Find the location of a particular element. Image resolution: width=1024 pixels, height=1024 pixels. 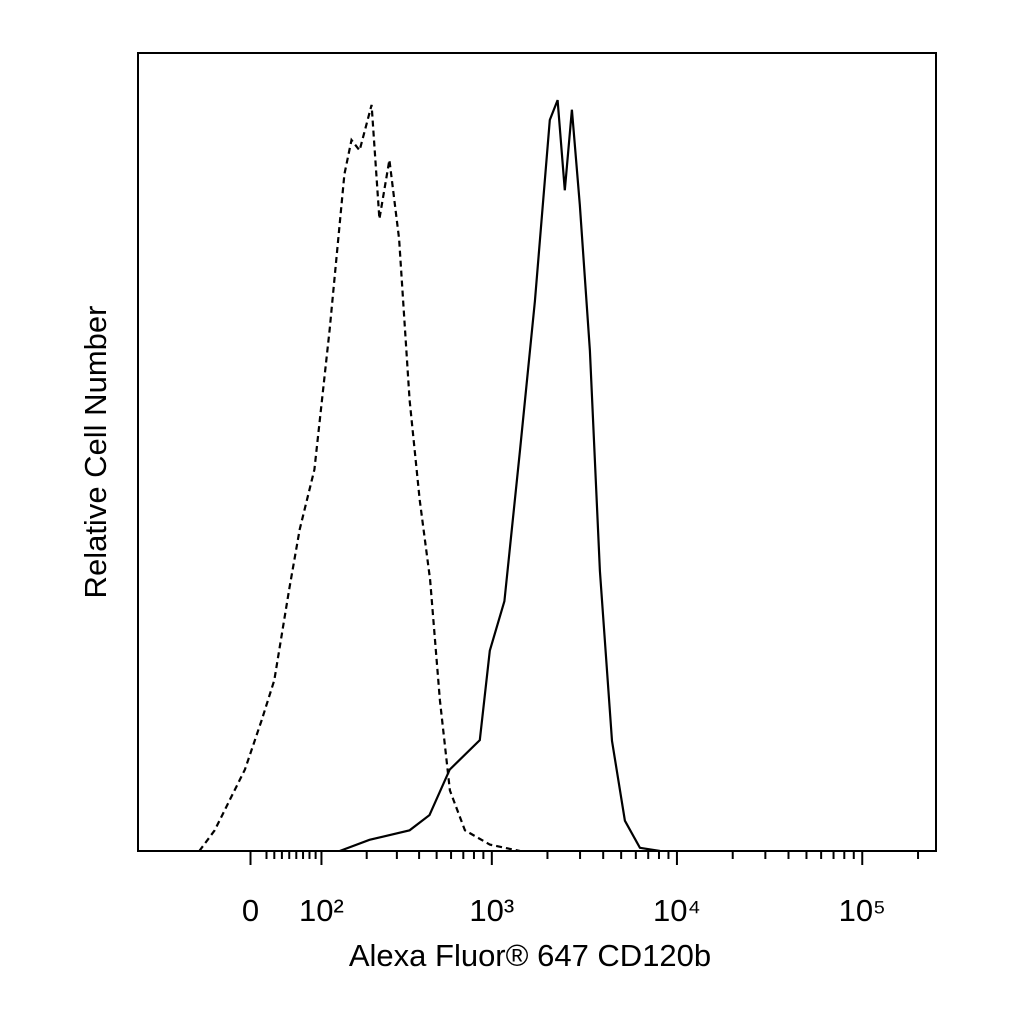

x-tick-label: 10² is located at coordinates (321, 910).